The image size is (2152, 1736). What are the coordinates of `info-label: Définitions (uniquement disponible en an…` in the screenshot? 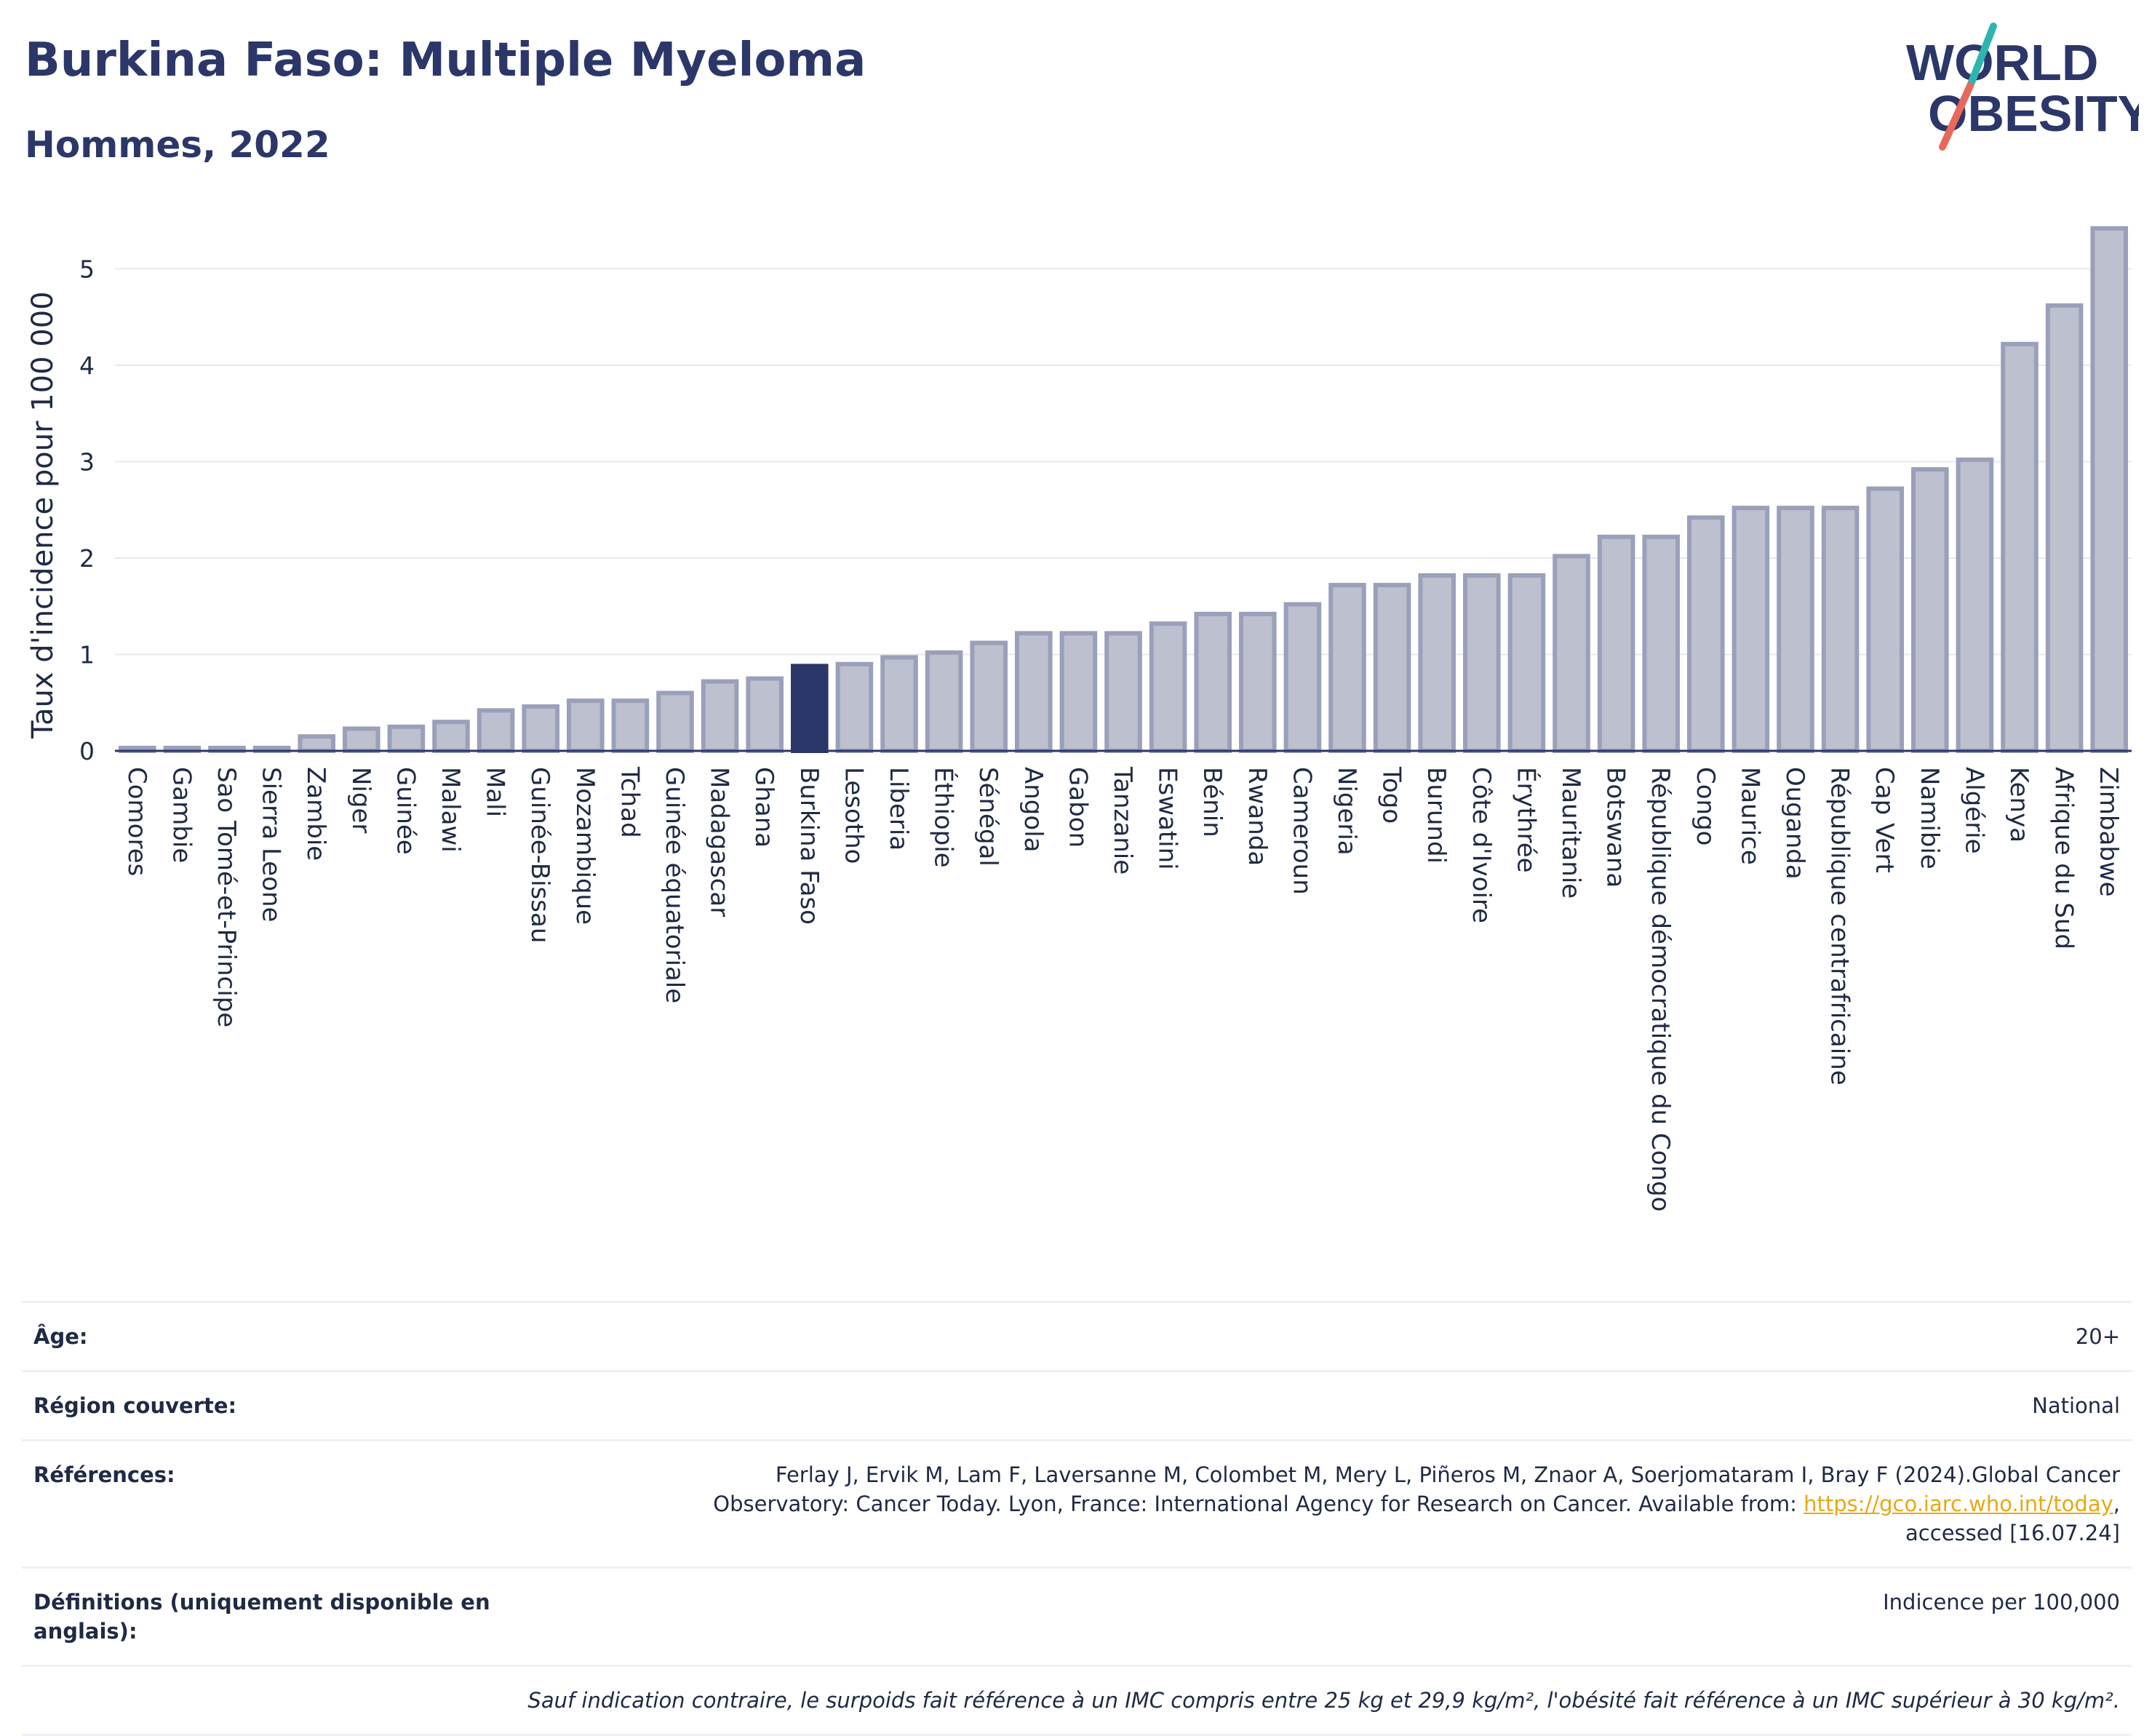 It's located at (261, 1617).